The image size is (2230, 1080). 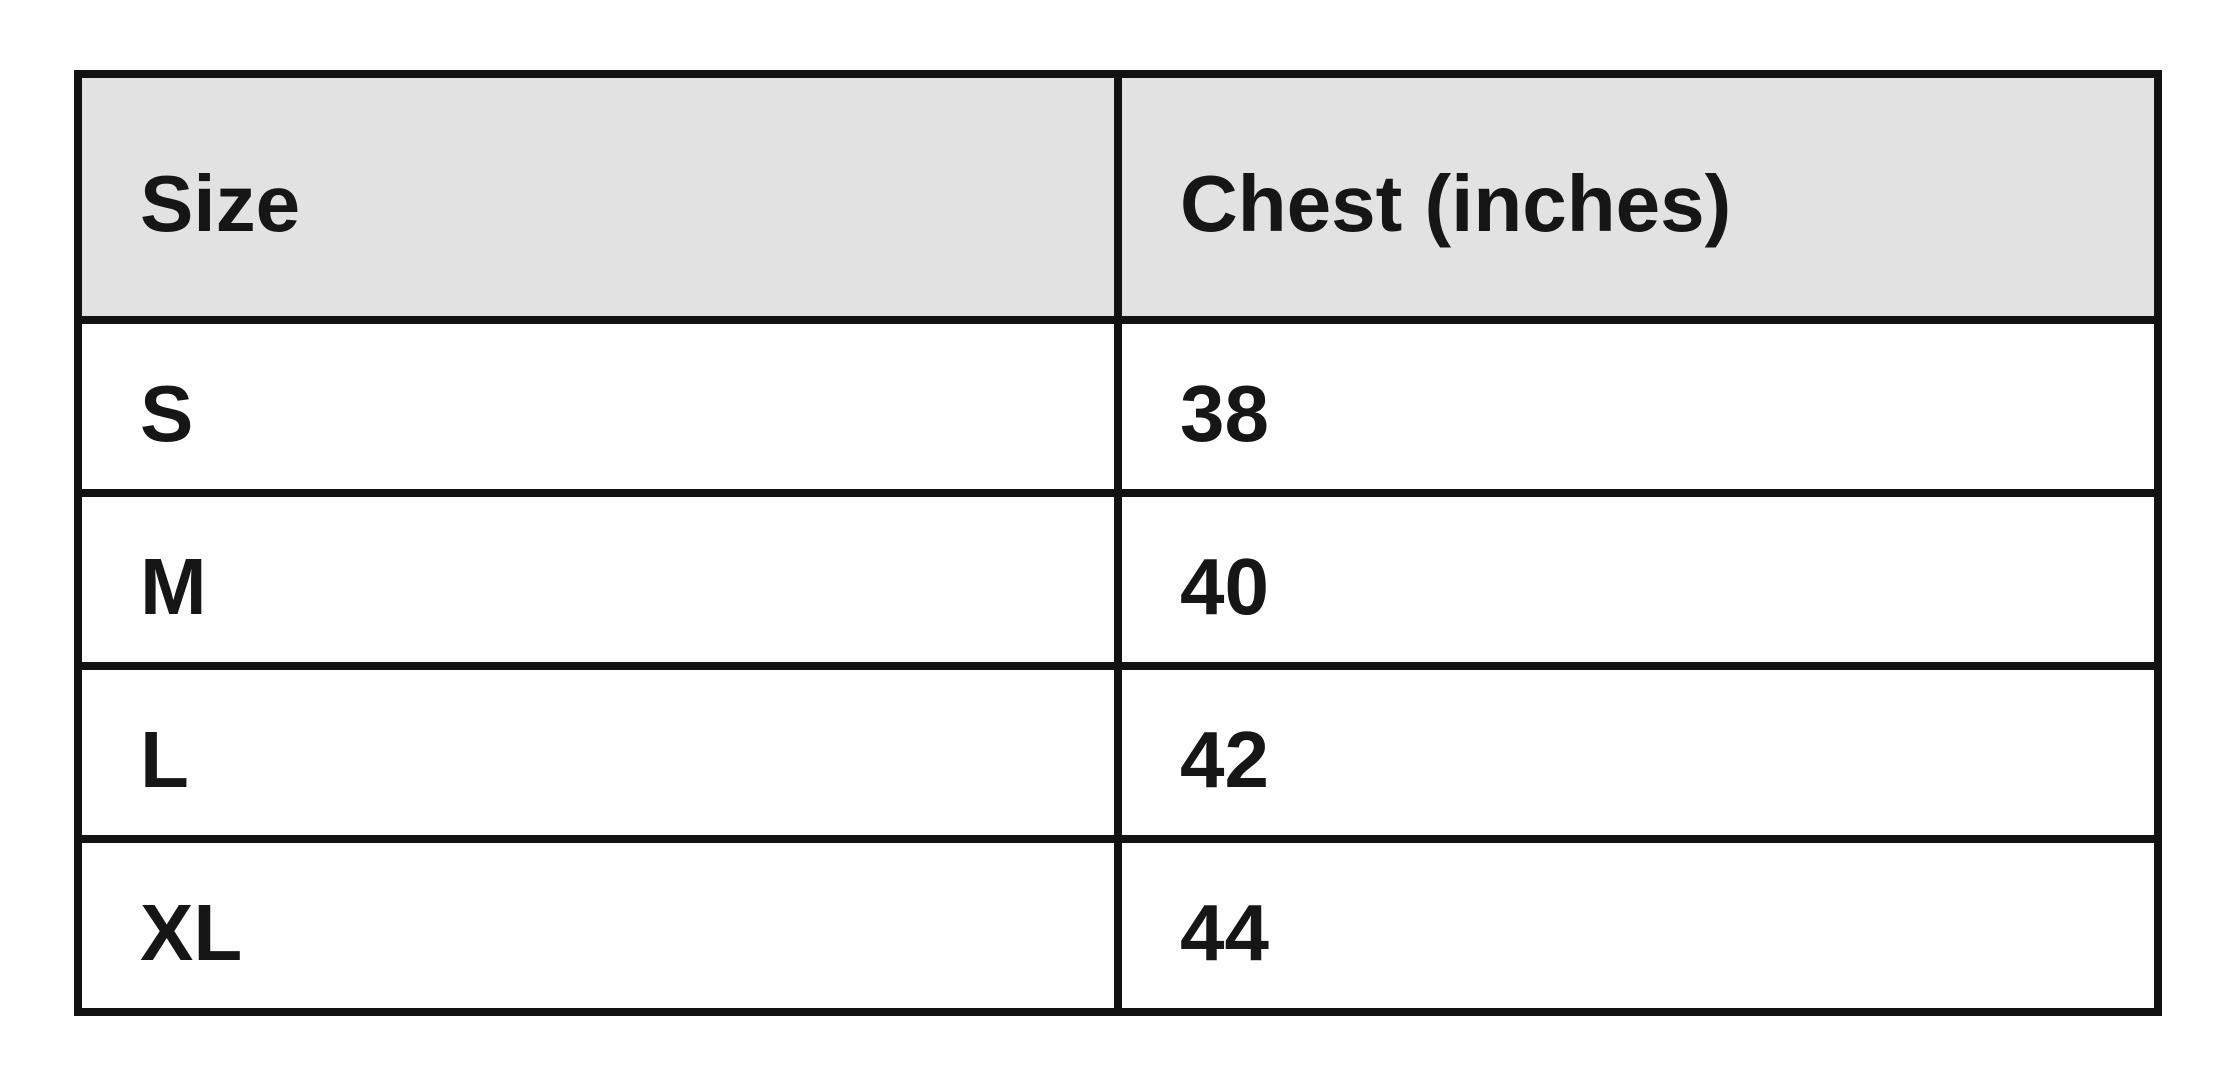 What do you see at coordinates (598, 197) in the screenshot?
I see `column-header-size: Size` at bounding box center [598, 197].